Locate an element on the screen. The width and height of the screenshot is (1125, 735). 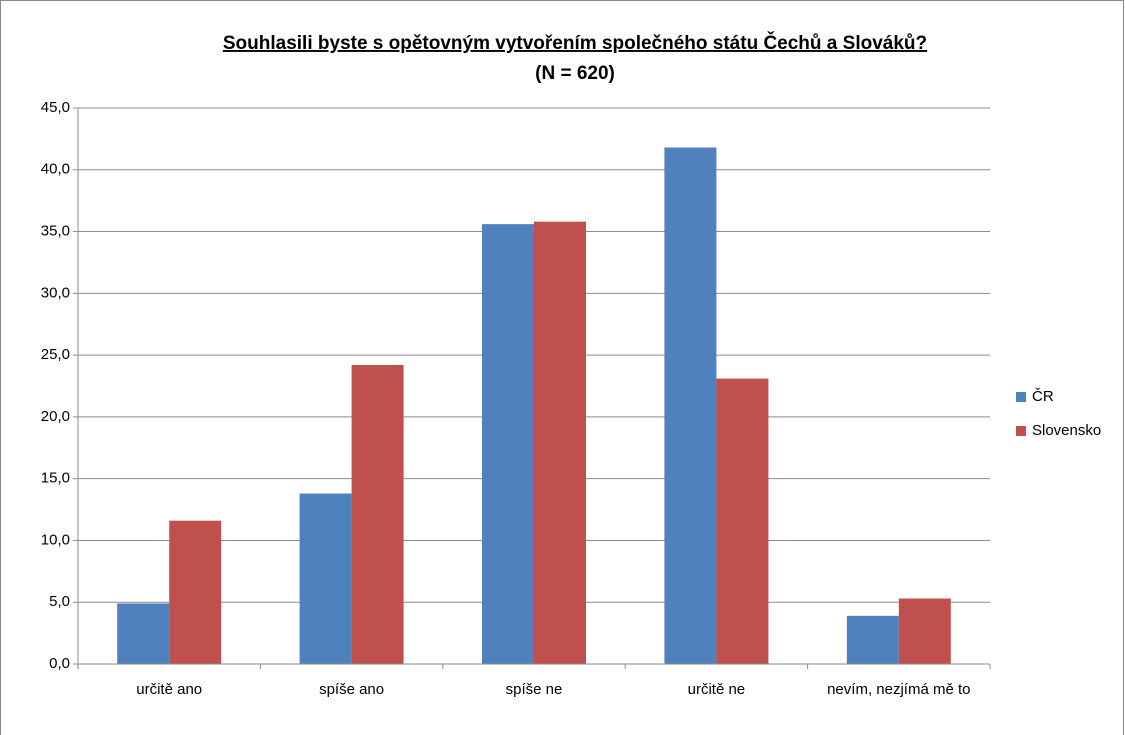
y-tick-label: 0,0 is located at coordinates (59, 663).